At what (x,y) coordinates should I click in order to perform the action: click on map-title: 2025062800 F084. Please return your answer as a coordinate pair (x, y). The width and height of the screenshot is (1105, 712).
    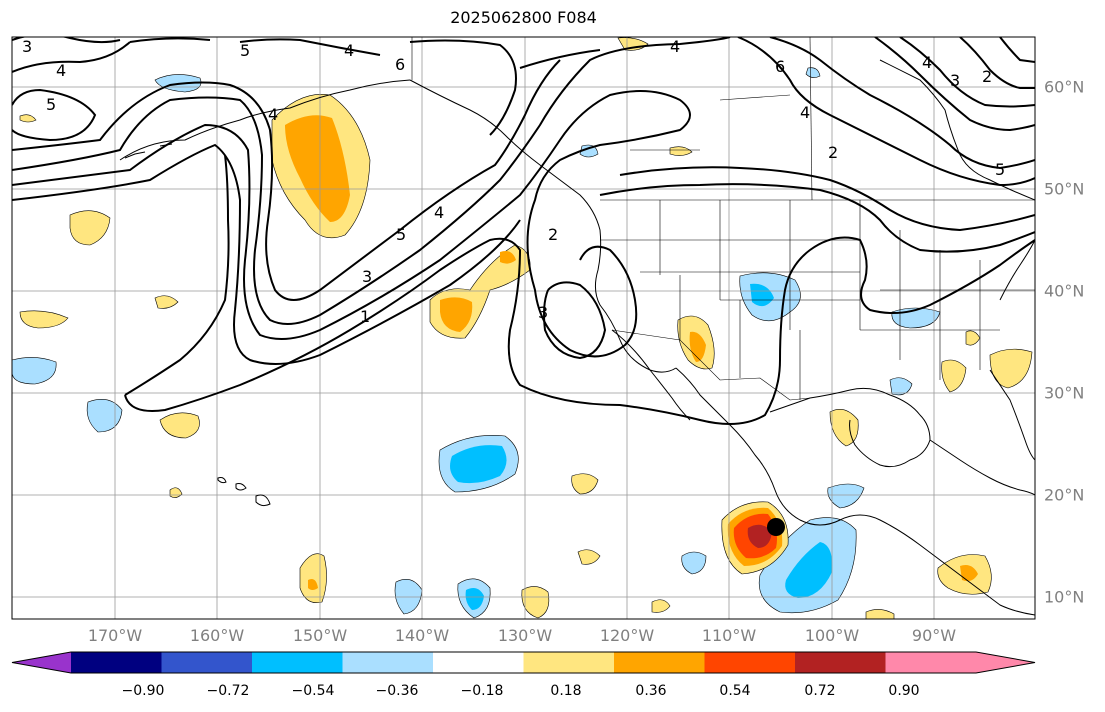
    Looking at the image, I should click on (523, 17).